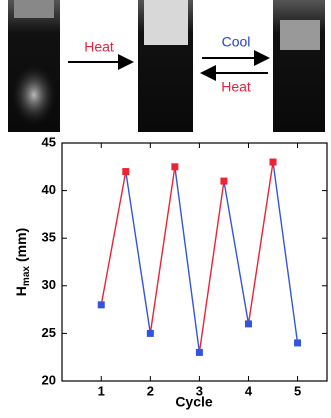 This screenshot has height=418, width=331. What do you see at coordinates (199, 390) in the screenshot?
I see `x-tick-label: 3` at bounding box center [199, 390].